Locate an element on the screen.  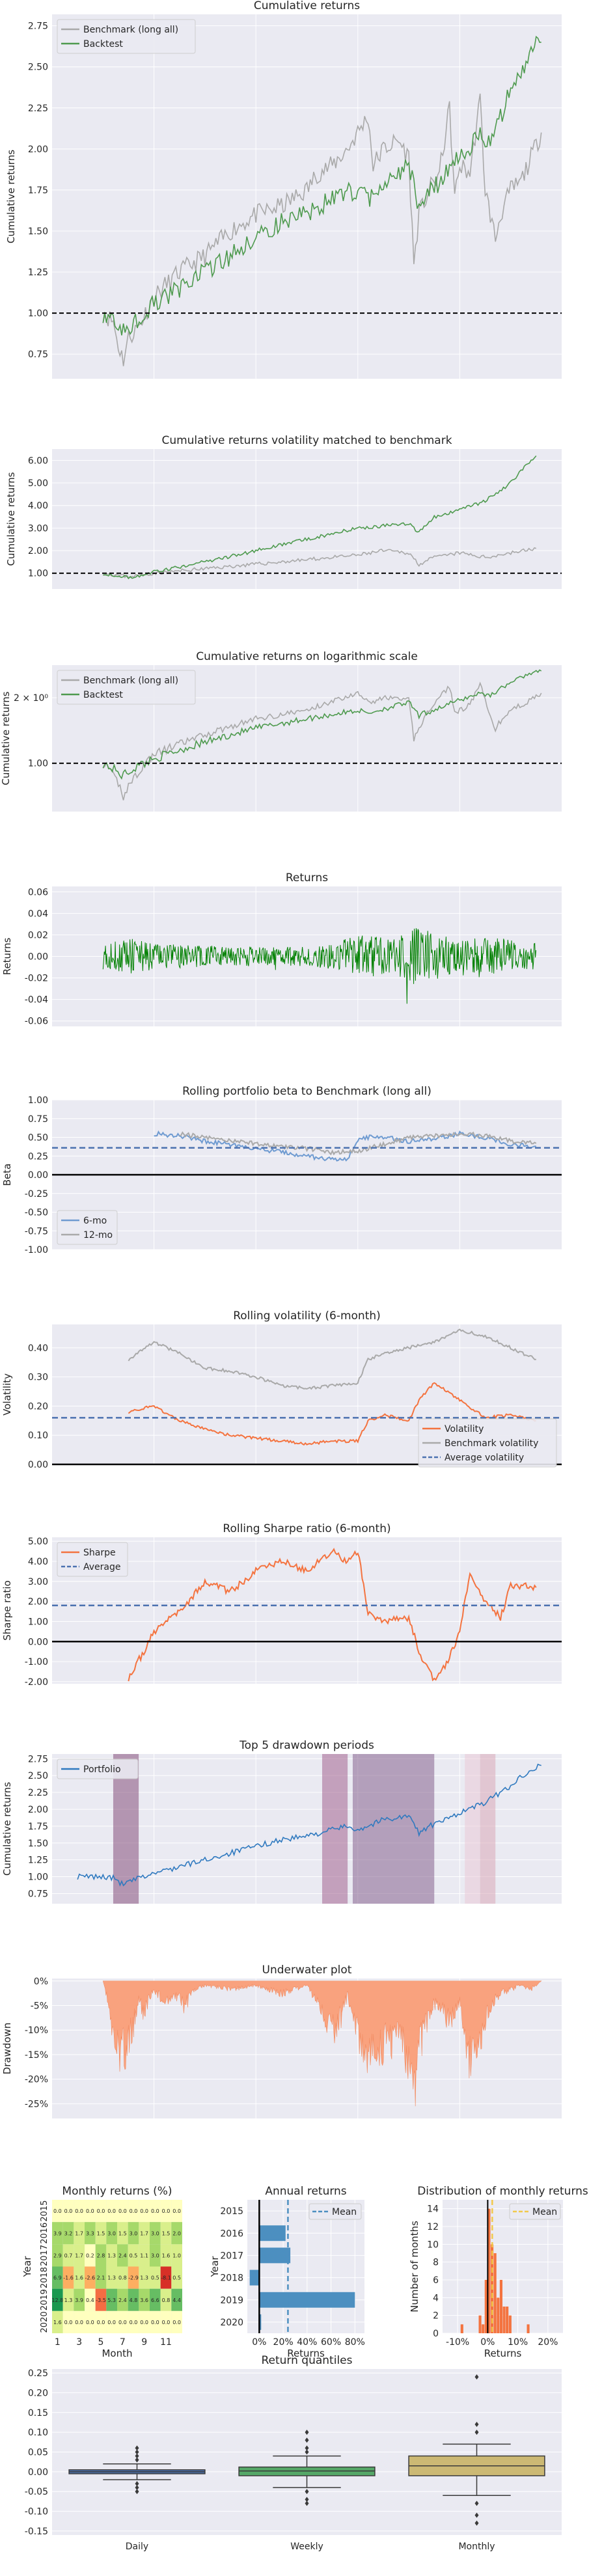
x-tick-label: 20% is located at coordinates (283, 2342).